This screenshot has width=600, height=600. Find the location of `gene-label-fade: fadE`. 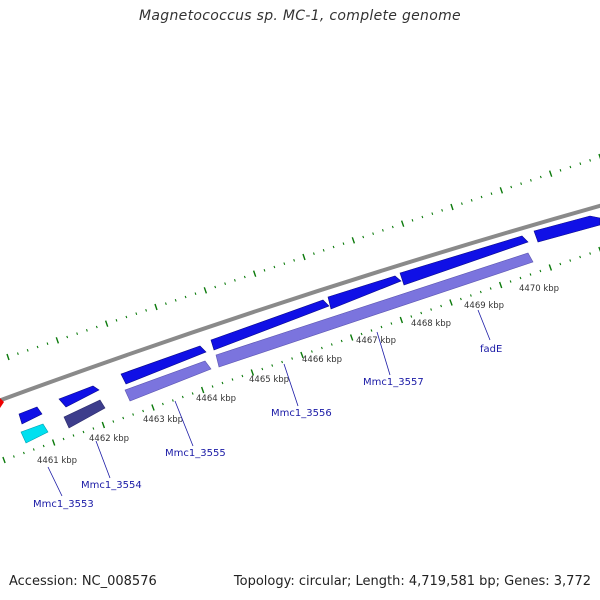

gene-label-fade: fadE is located at coordinates (491, 349).